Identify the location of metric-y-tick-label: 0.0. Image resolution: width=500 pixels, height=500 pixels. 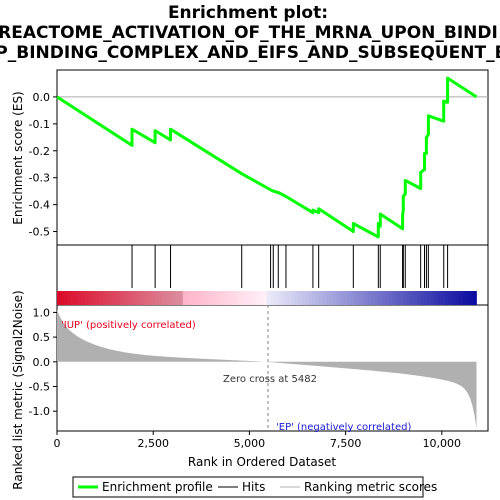
(42, 362).